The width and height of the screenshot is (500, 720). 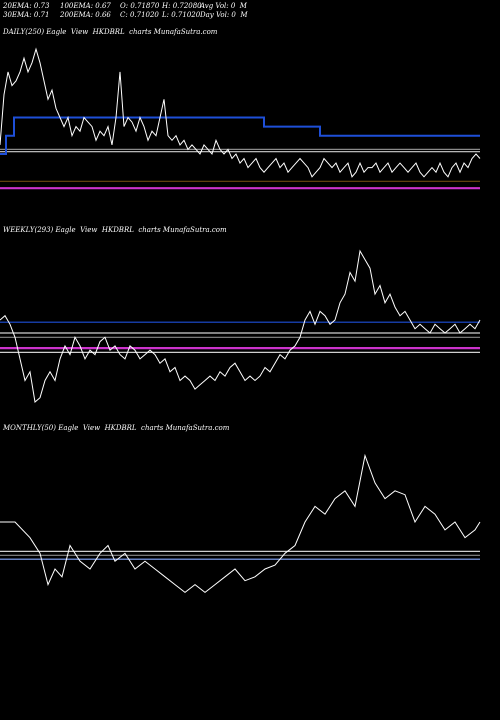 I want to click on header-row1-col4: H: 0.72080, so click(x=182, y=6).